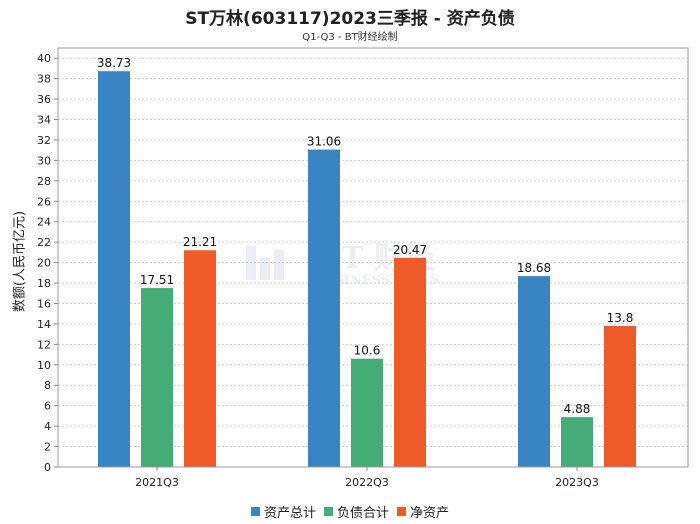  Describe the element at coordinates (44, 79) in the screenshot. I see `y-tick-label: 38` at that location.